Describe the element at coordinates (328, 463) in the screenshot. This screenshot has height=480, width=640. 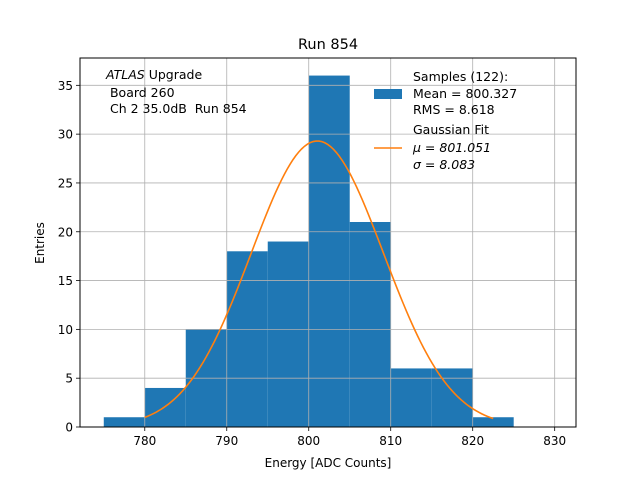
I see `x-axis-label: Energy [ADC Counts]` at that location.